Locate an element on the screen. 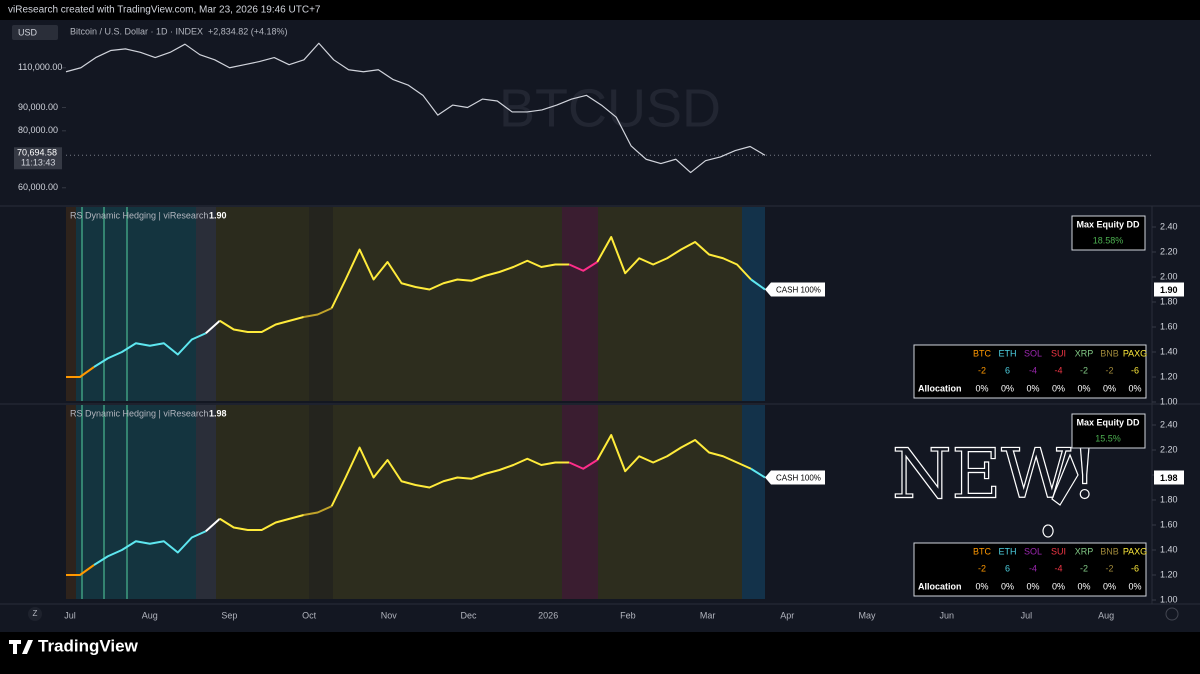 The image size is (1200, 674). y-tick-label: 2.20 is located at coordinates (1169, 449).